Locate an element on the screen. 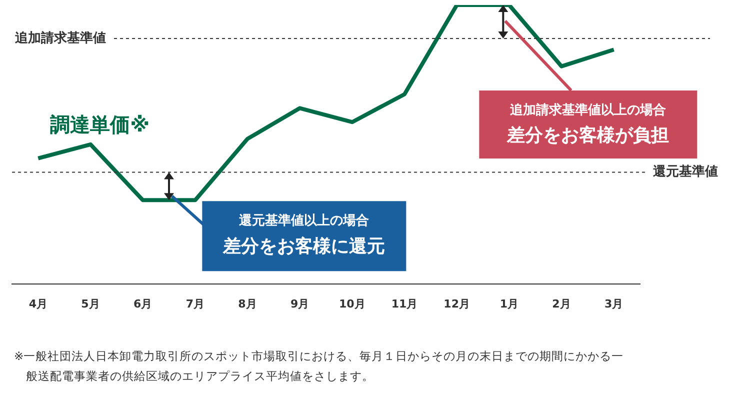 The height and width of the screenshot is (400, 730). x-tick-label: 11月 is located at coordinates (404, 303).